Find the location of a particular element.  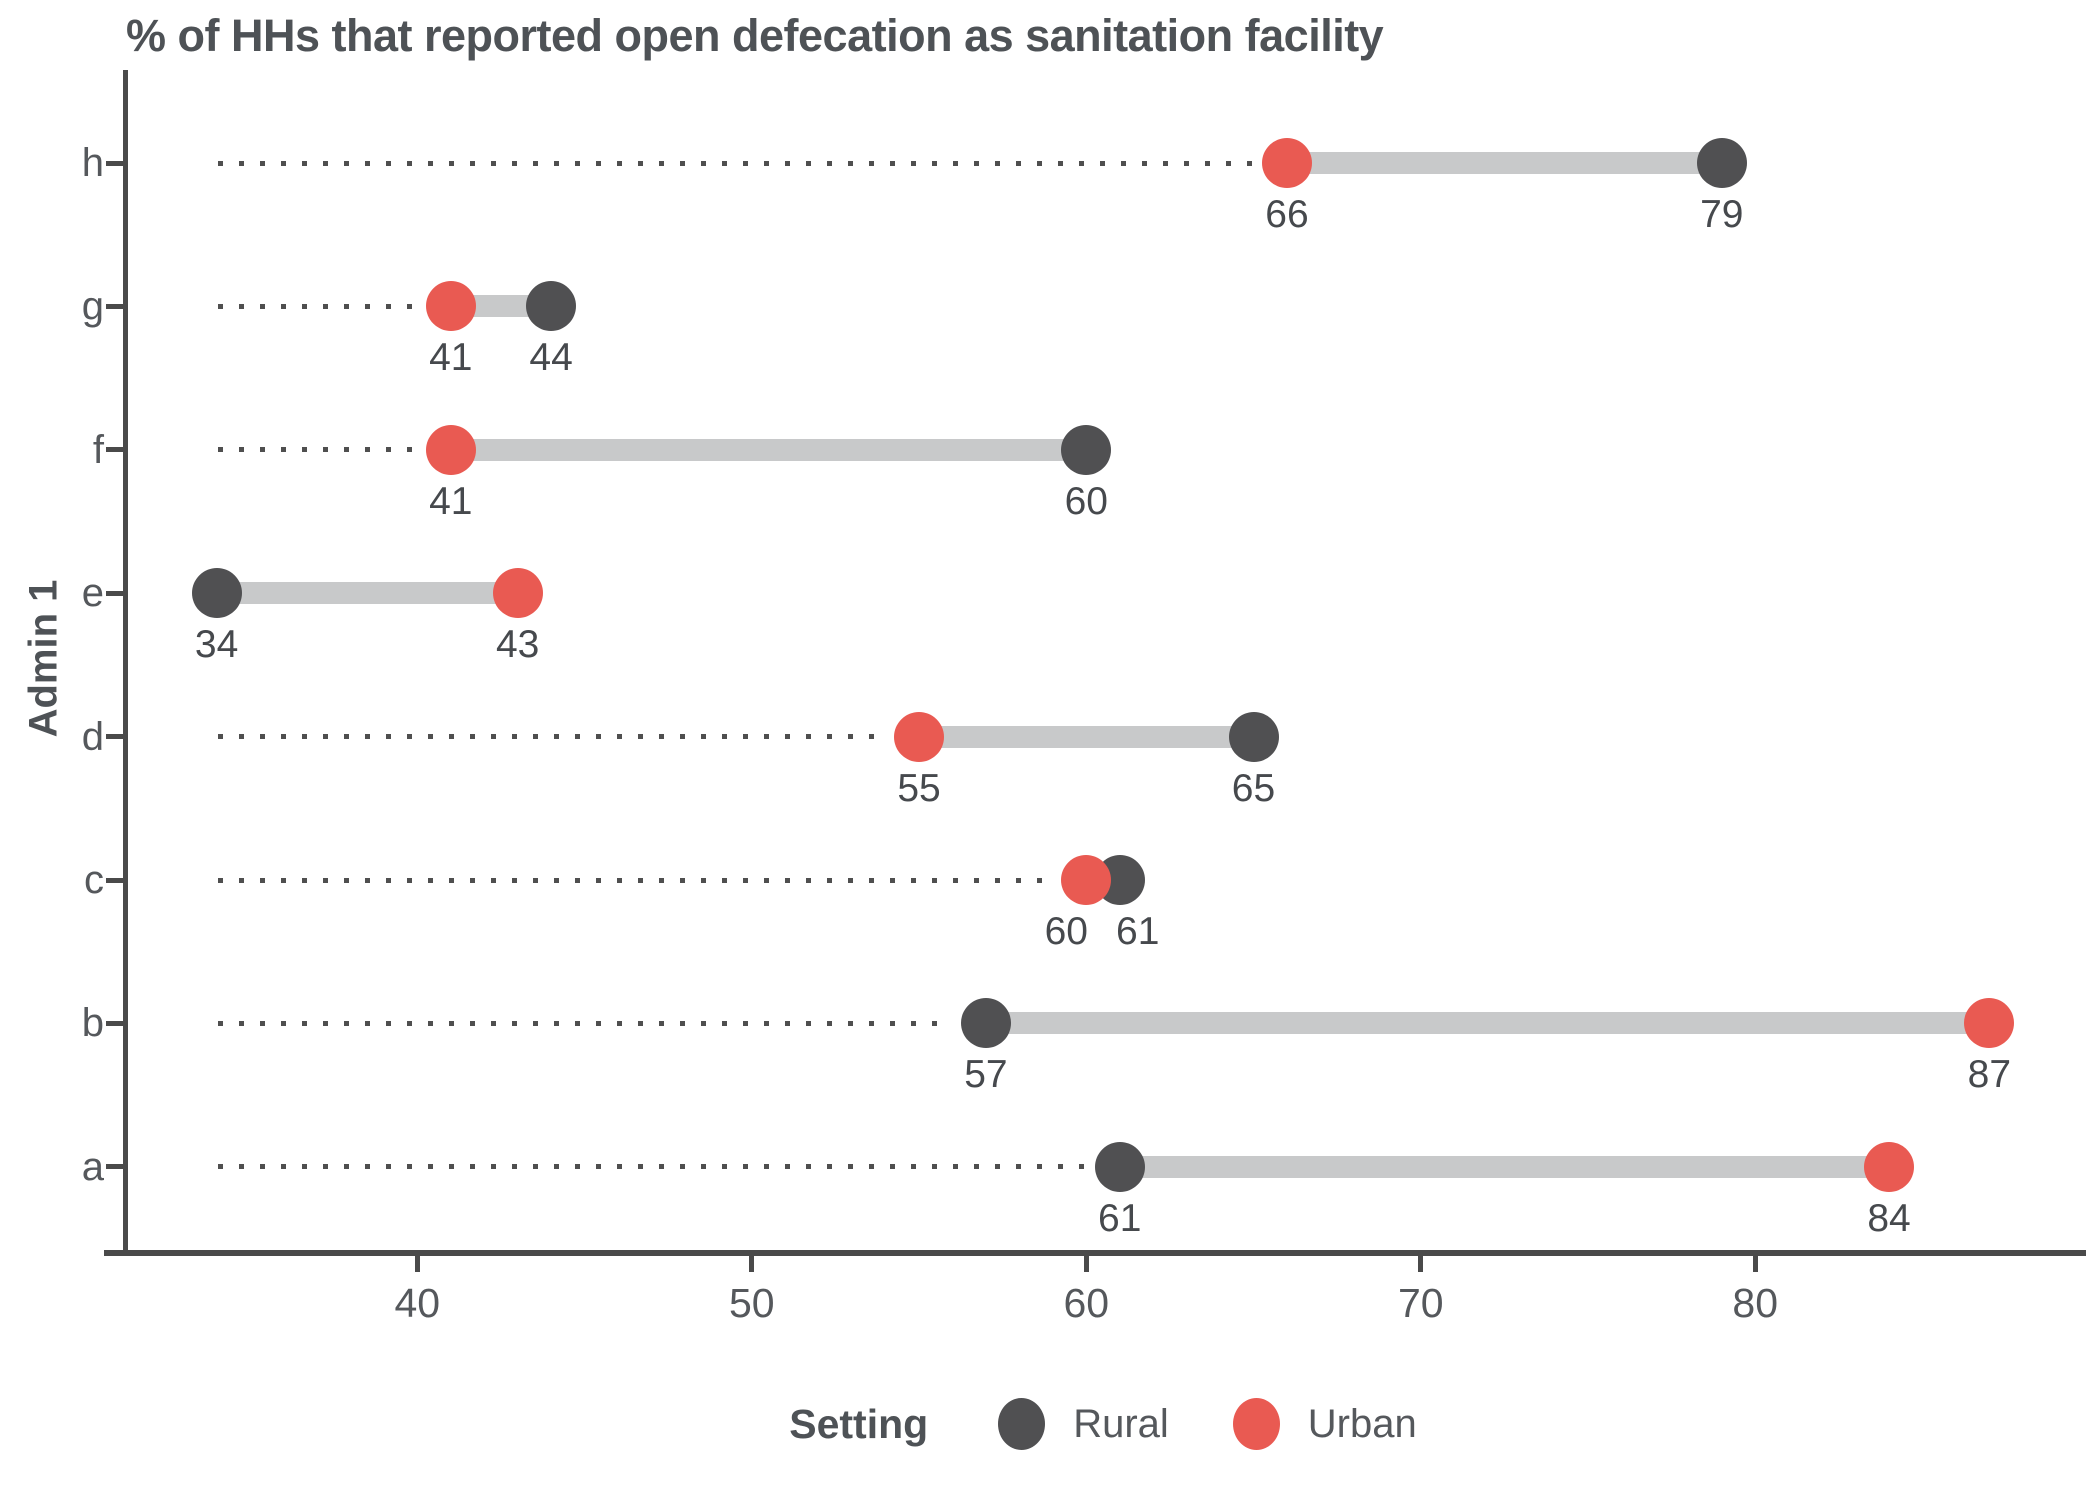

legend-title: Setting is located at coordinates (859, 1423).